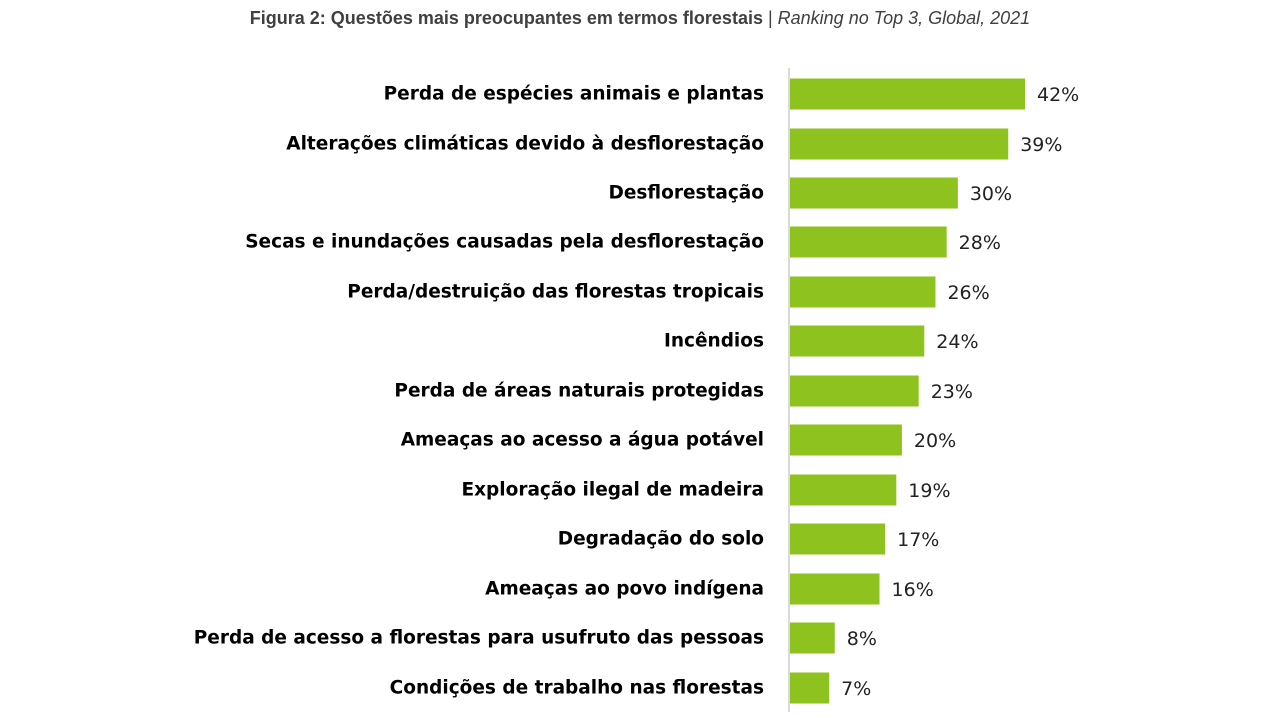 The image size is (1280, 720). I want to click on value-label: 30%, so click(991, 194).